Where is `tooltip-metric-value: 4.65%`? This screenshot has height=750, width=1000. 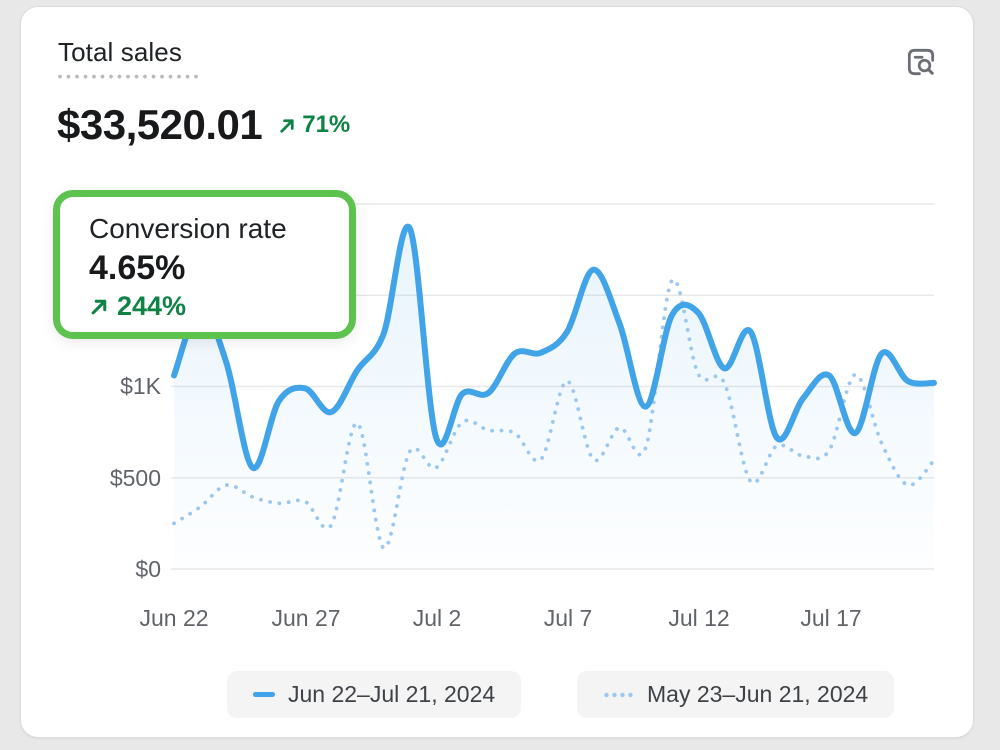 tooltip-metric-value: 4.65% is located at coordinates (137, 268).